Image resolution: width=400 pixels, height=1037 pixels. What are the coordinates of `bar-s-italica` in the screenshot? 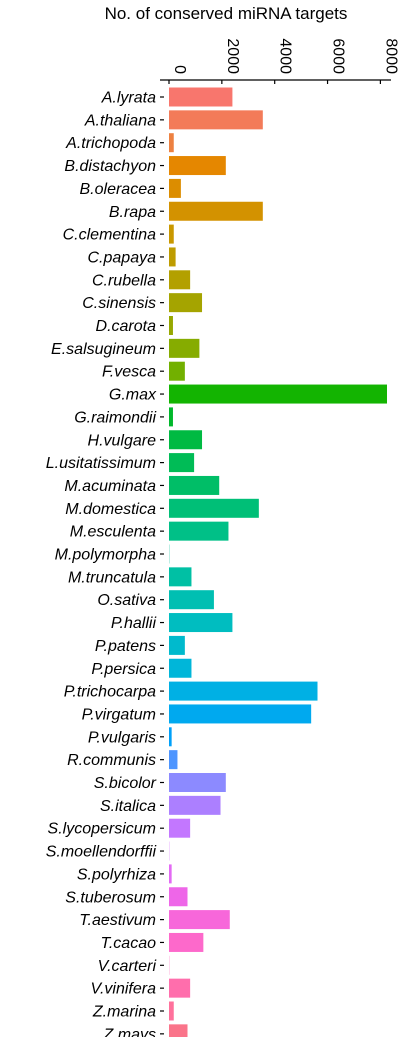 It's located at (195, 805).